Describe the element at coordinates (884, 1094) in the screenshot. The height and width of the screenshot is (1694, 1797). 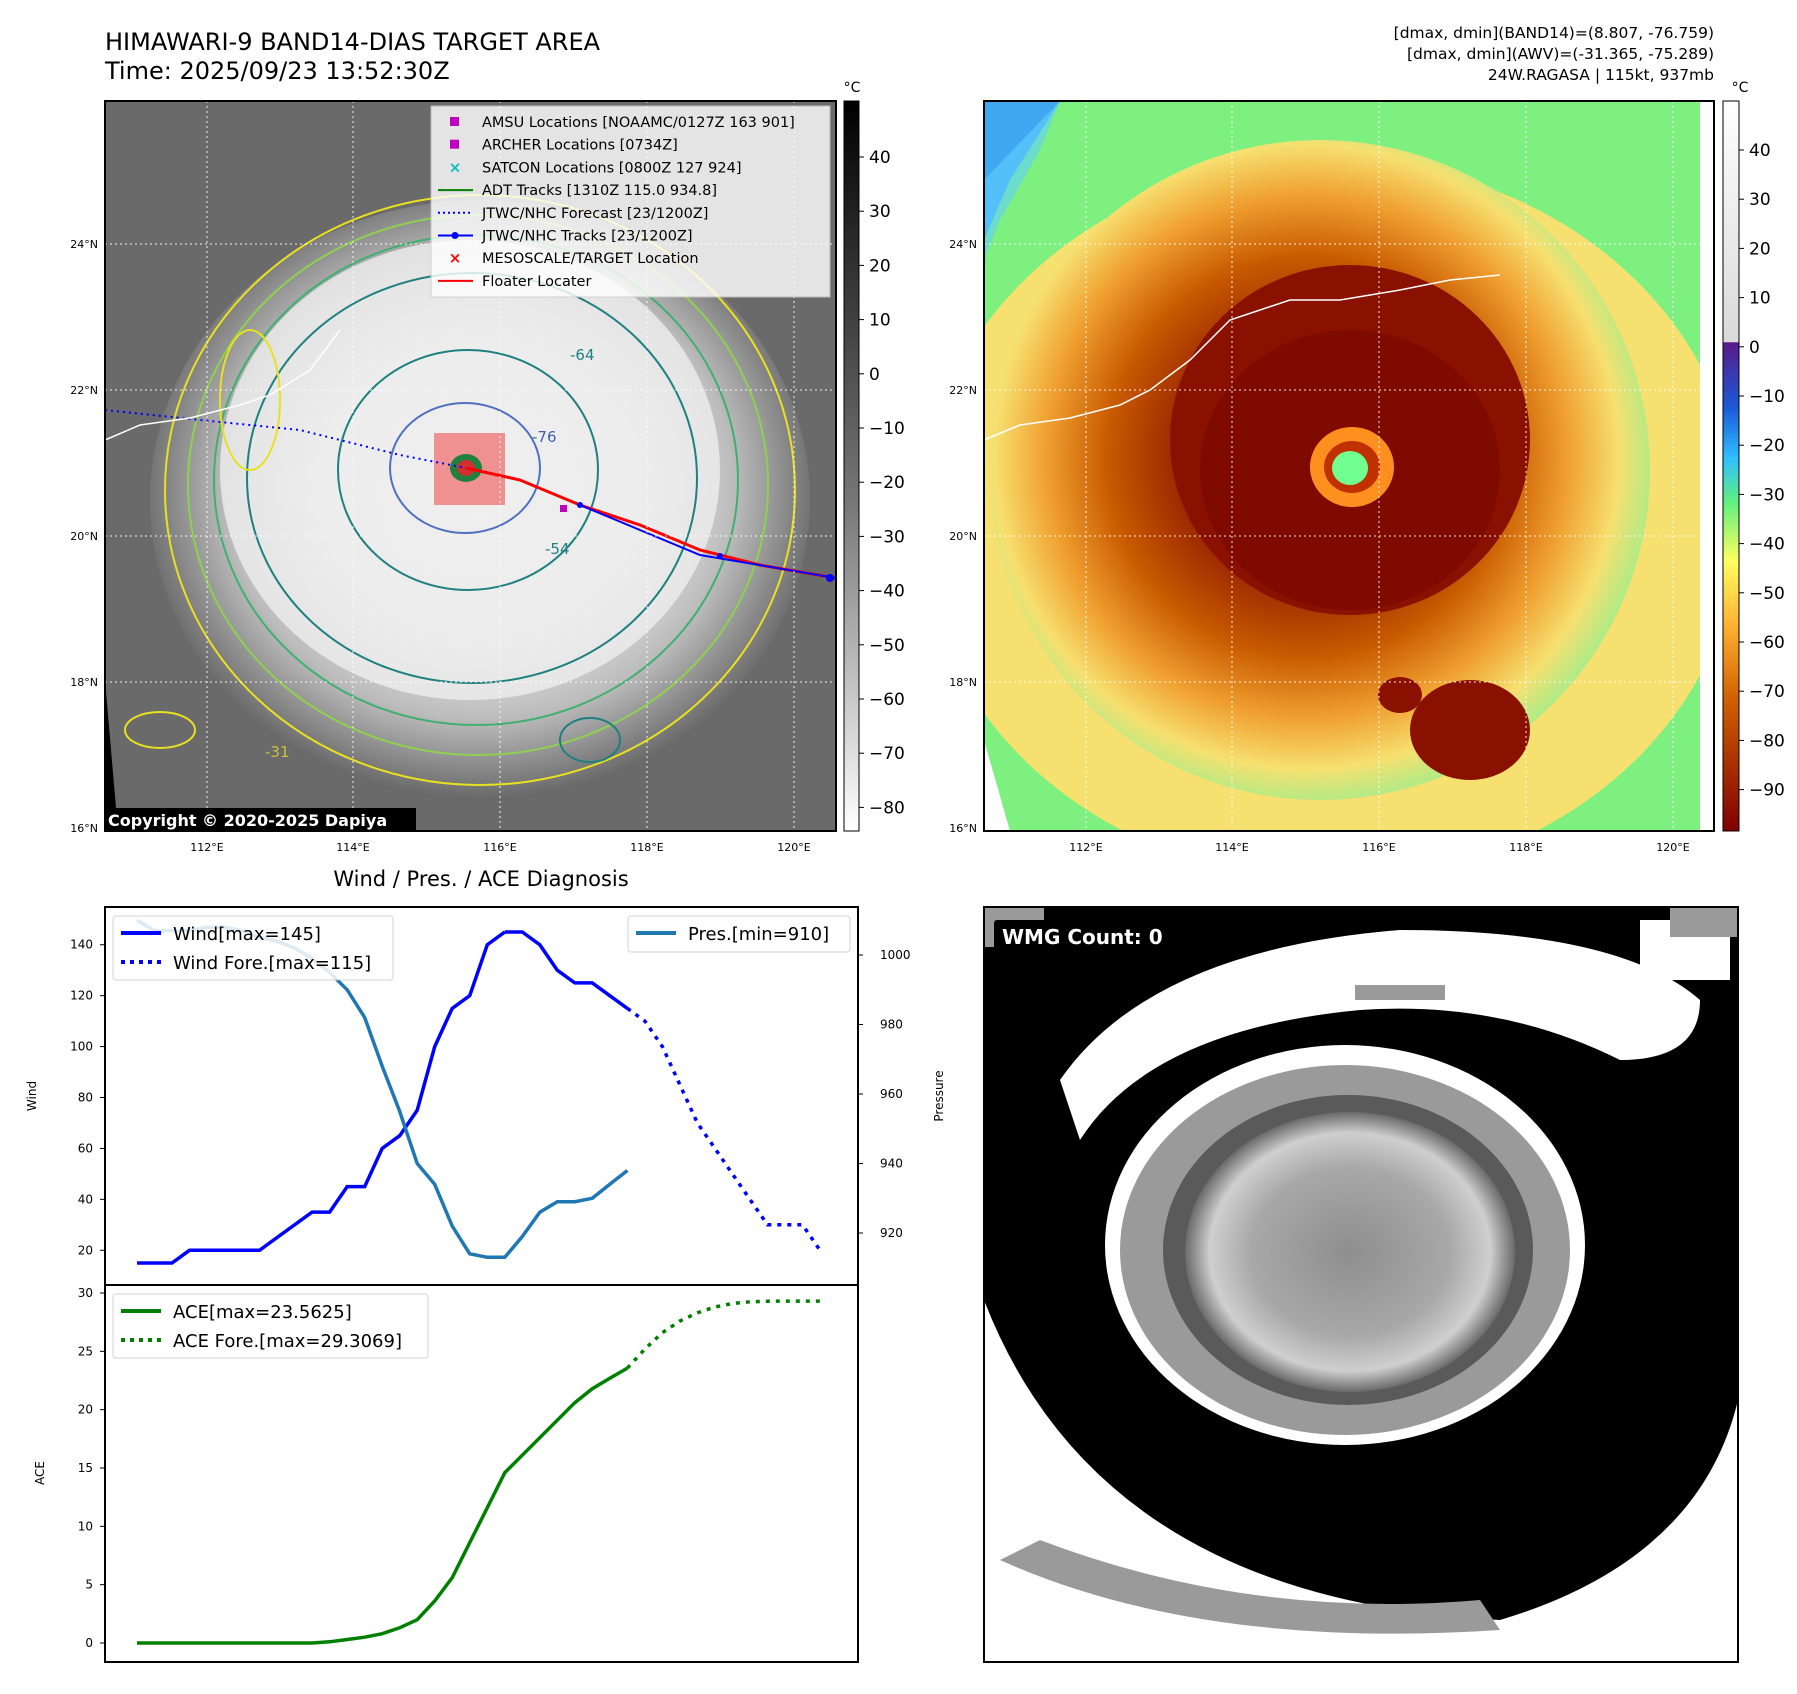
I see `pres-axis-ticks: 1000 980 960 940 920` at that location.